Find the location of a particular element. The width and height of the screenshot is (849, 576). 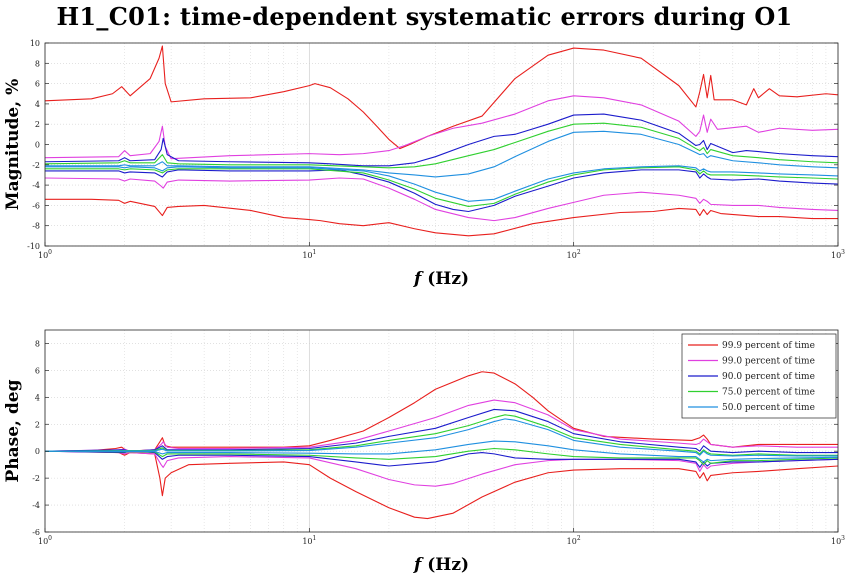

y-axis-label: Magnitude, % is located at coordinates (13, 144).